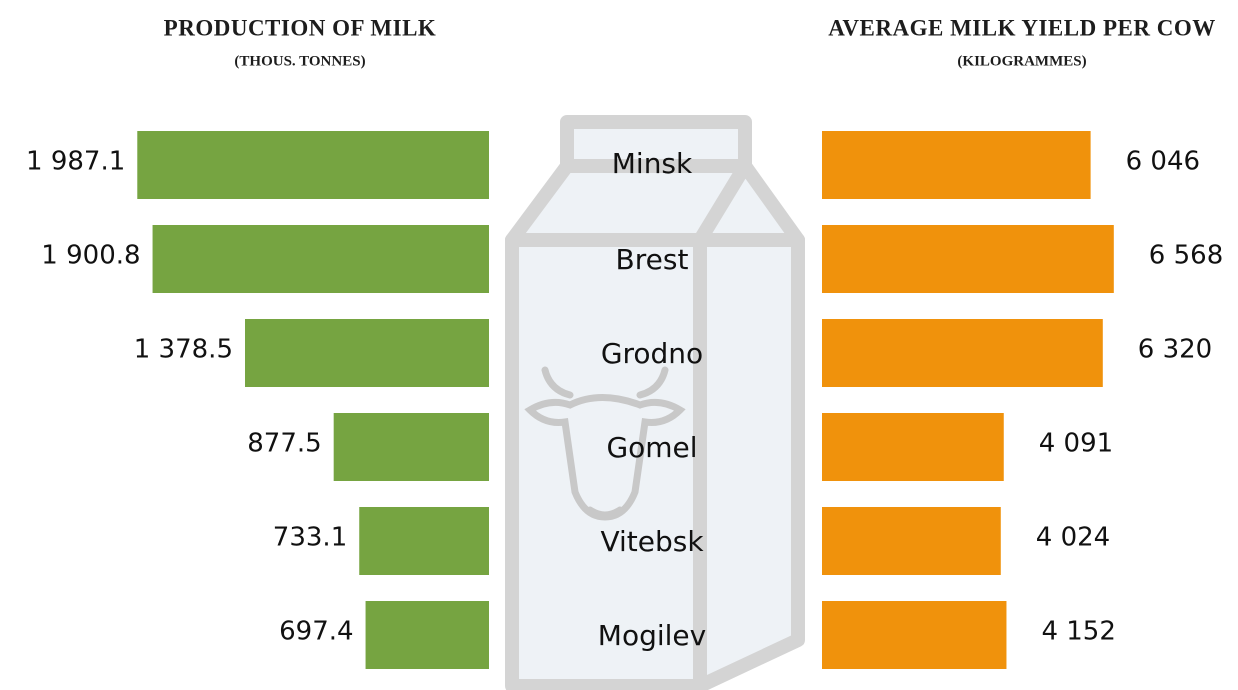 This screenshot has height=690, width=1238. What do you see at coordinates (316, 632) in the screenshot?
I see `value-label: 697.4` at bounding box center [316, 632].